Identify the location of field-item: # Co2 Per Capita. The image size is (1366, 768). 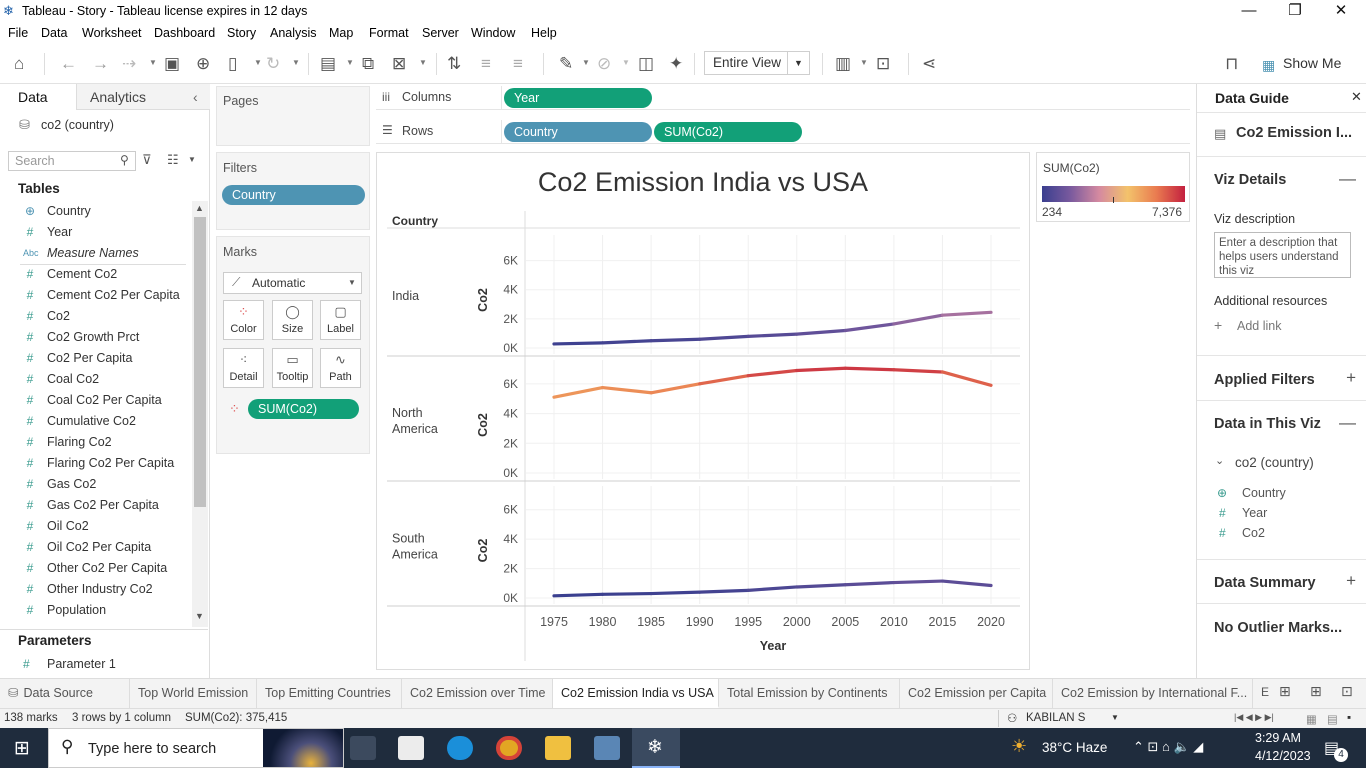
(95, 358).